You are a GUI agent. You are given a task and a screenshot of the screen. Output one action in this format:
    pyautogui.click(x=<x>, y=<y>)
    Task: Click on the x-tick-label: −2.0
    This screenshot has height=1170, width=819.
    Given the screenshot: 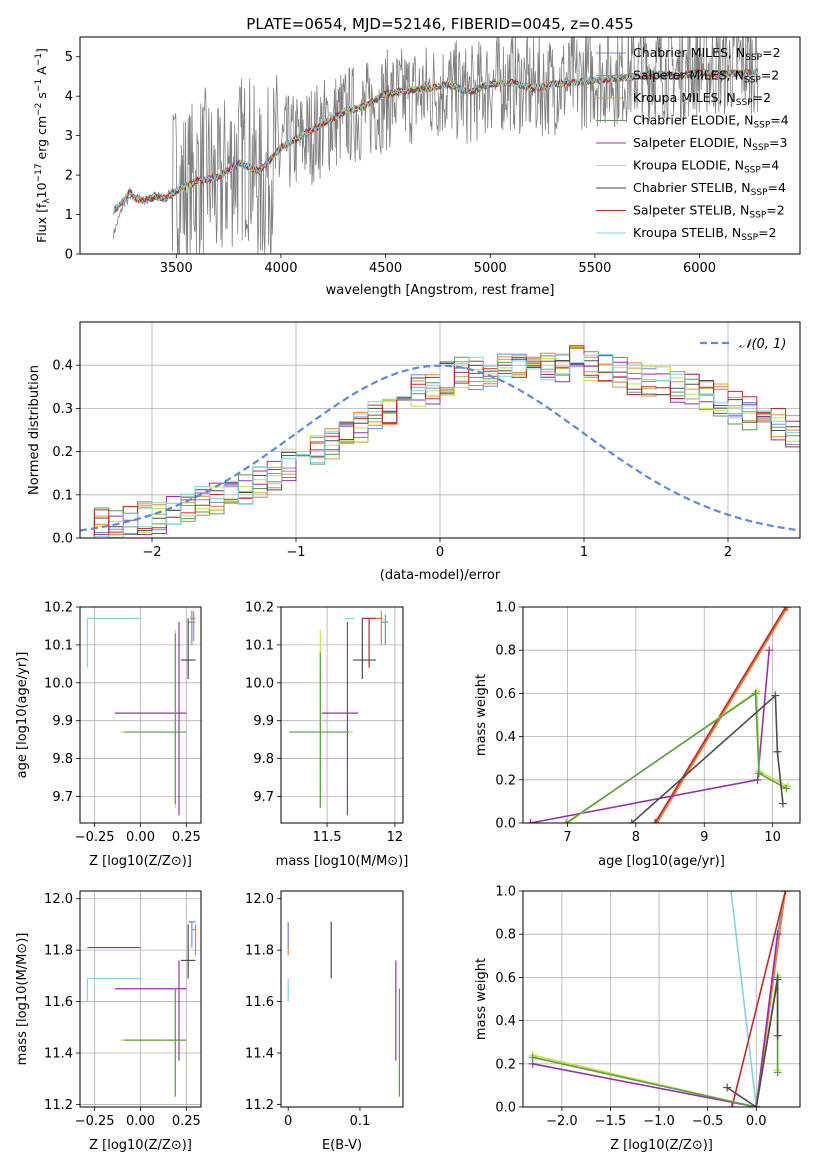 What is the action you would take?
    pyautogui.click(x=562, y=1121)
    